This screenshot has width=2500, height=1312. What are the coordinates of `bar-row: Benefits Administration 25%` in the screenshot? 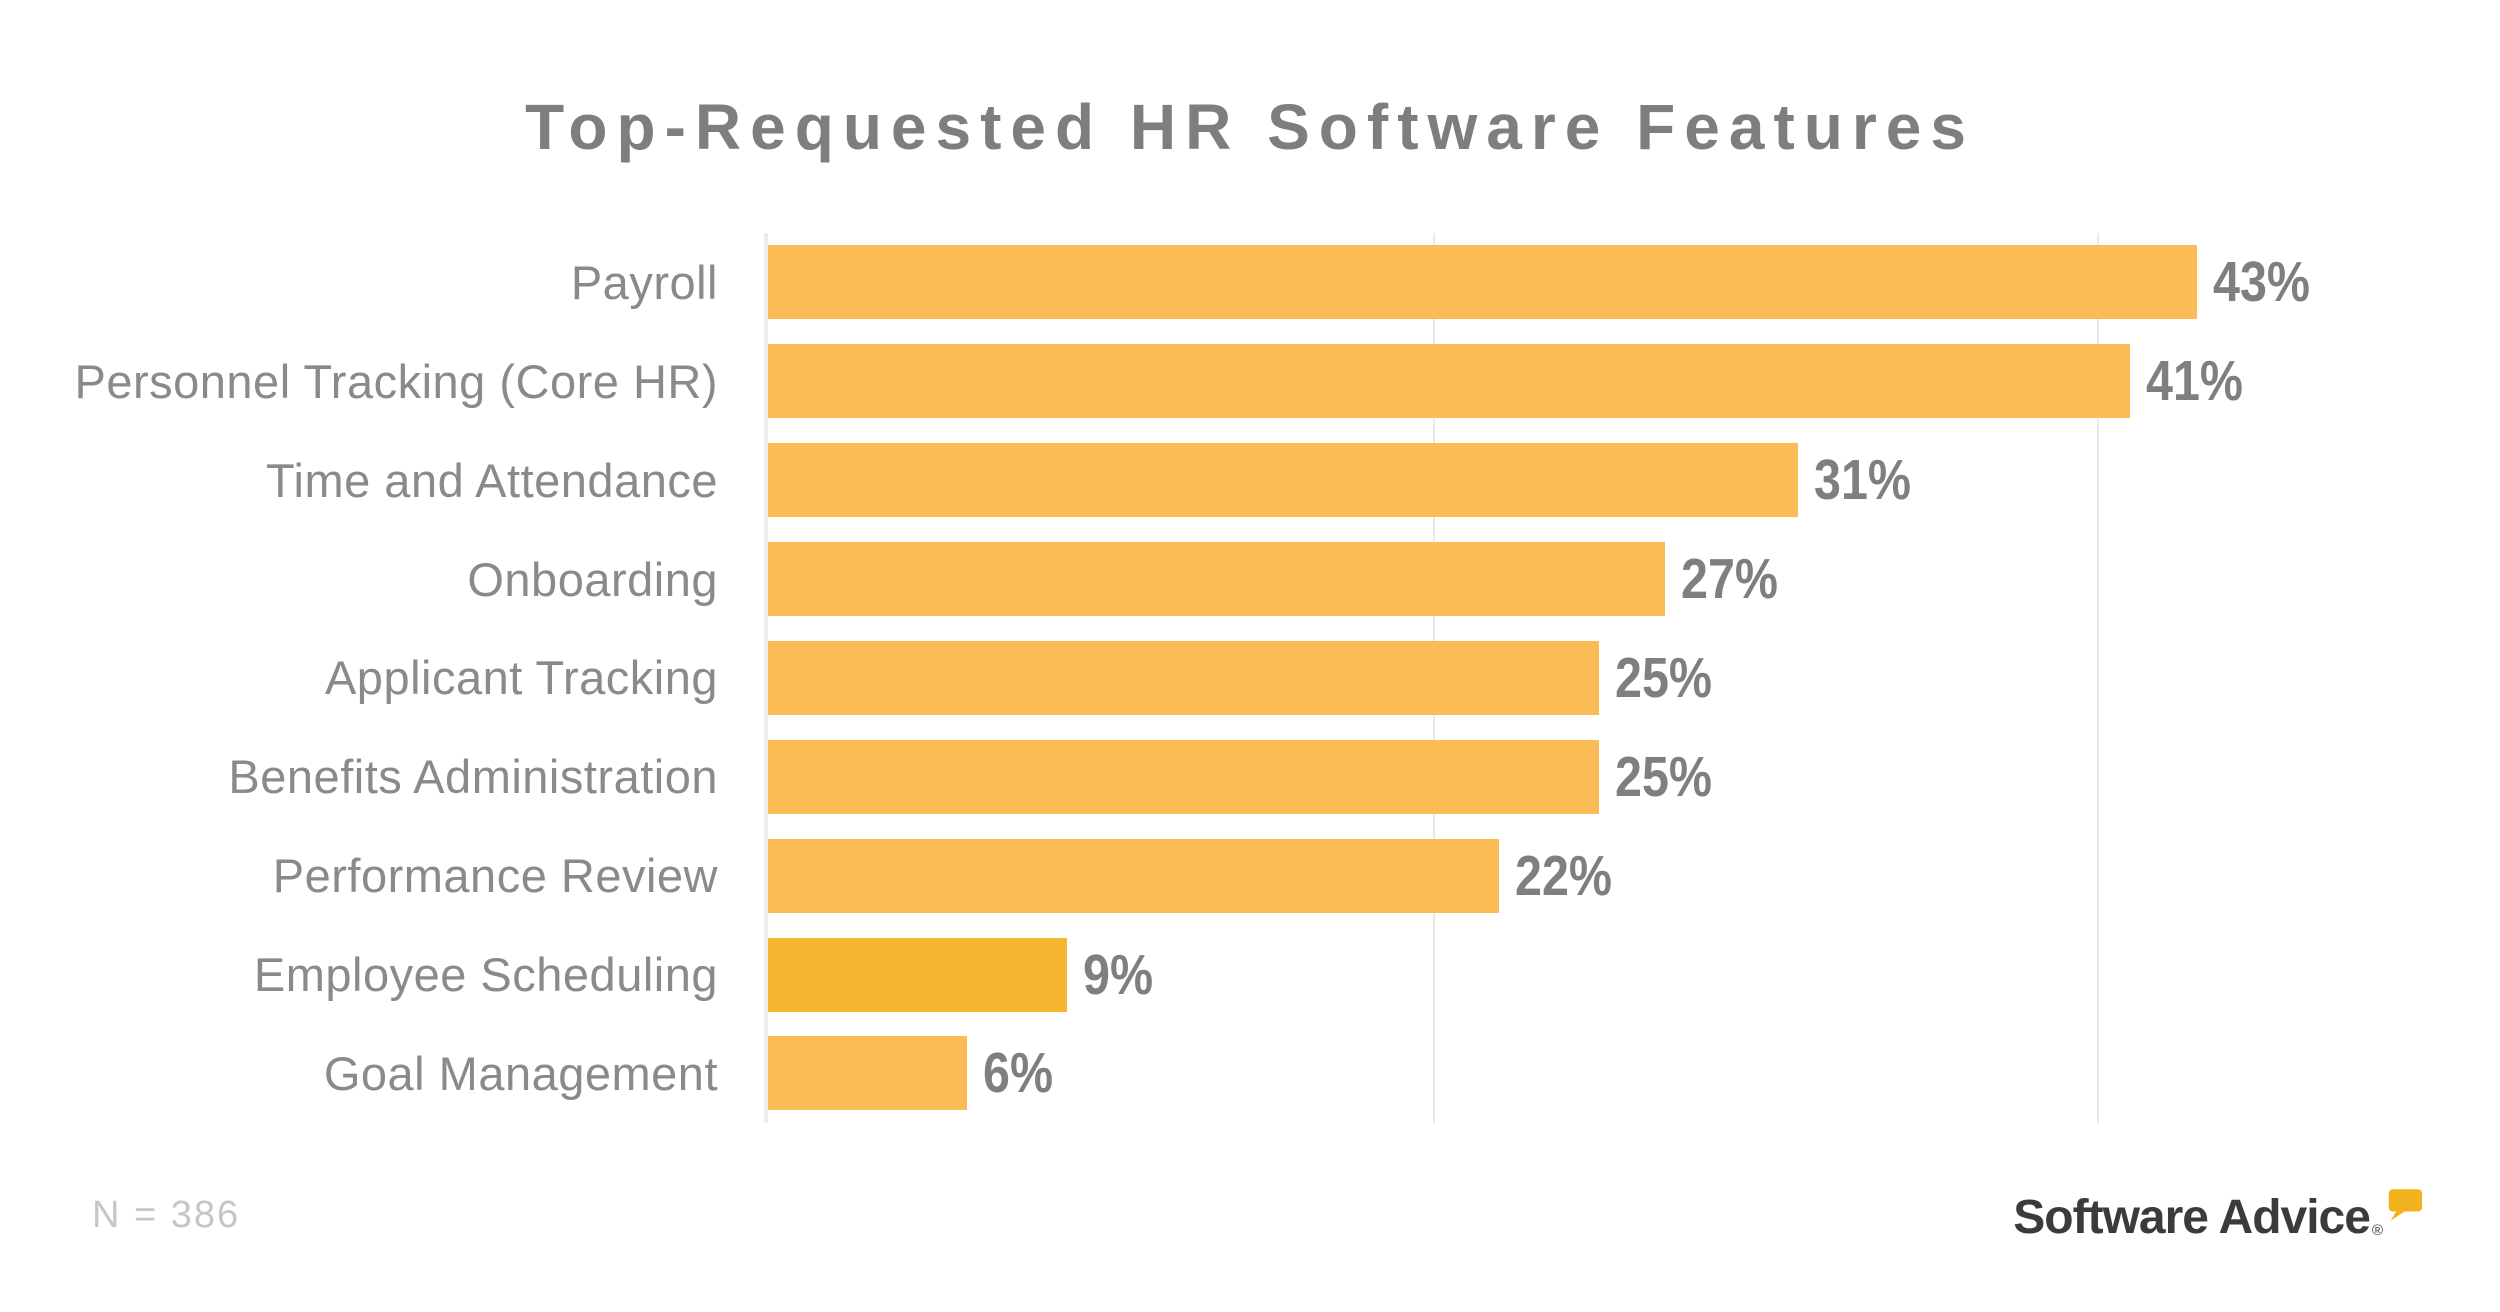 It's located at (1250, 776).